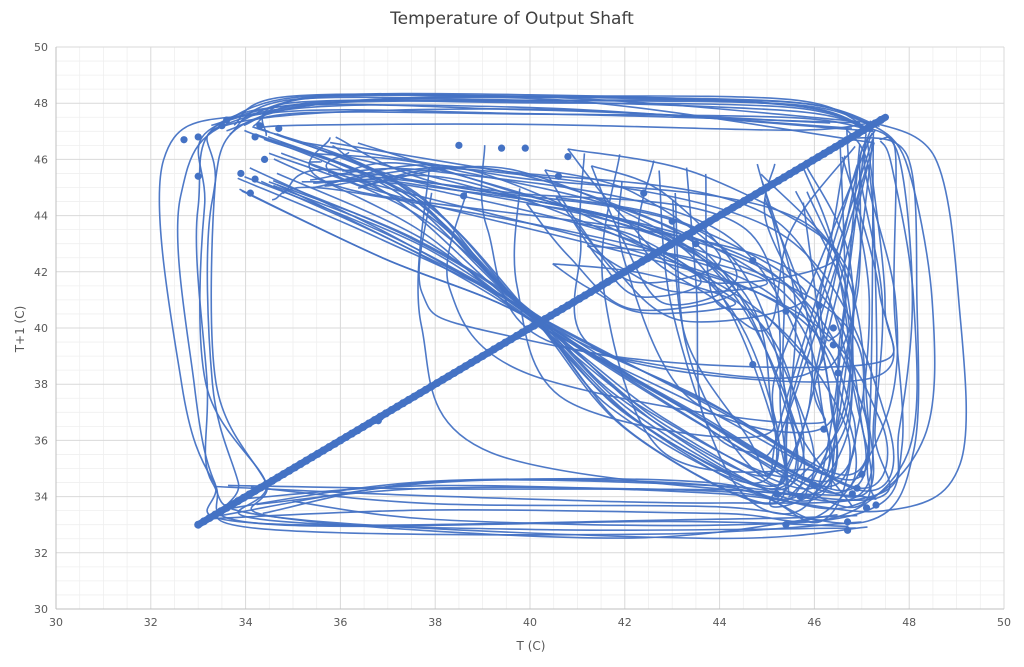 This screenshot has width=1024, height=667. Describe the element at coordinates (41, 47) in the screenshot. I see `y-tick-label: 50` at that location.